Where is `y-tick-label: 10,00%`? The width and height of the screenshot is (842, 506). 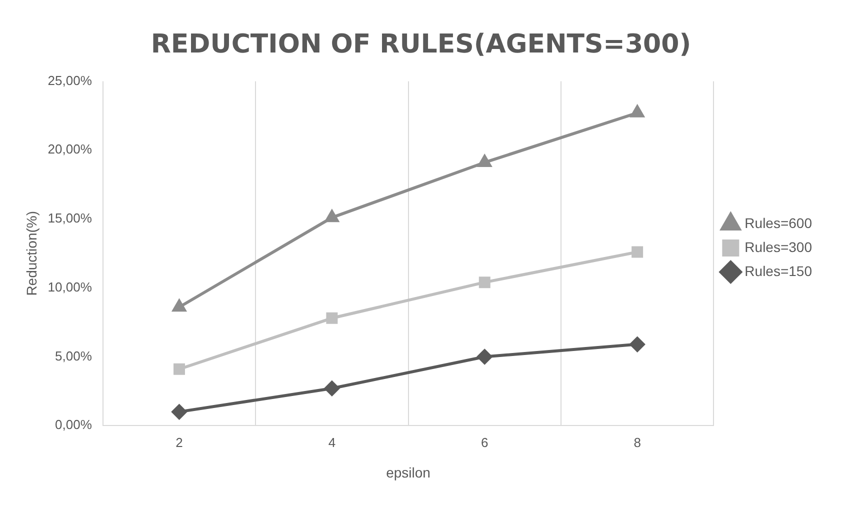 y-tick-label: 10,00% is located at coordinates (70, 286).